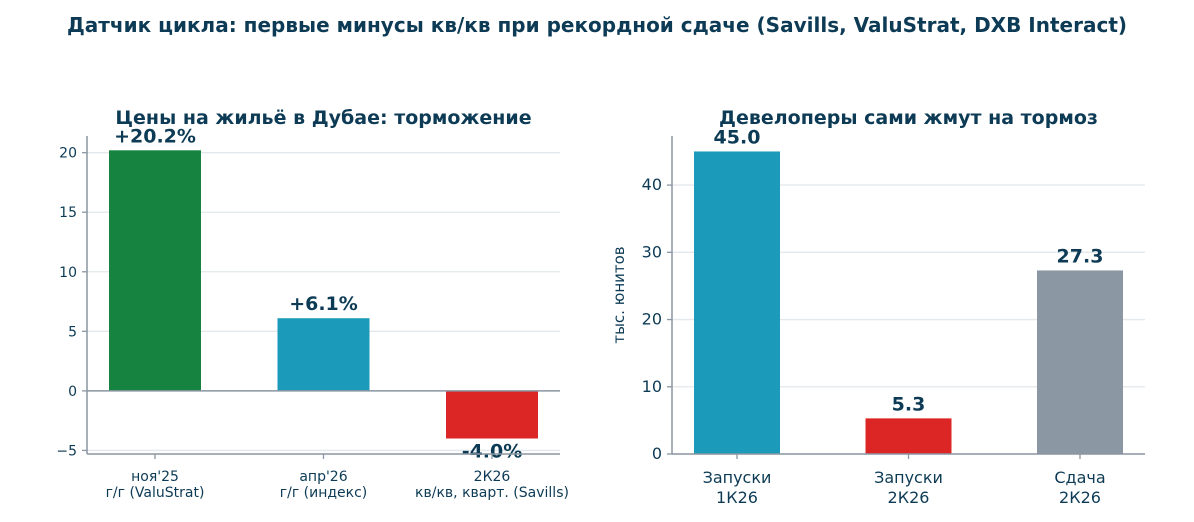 This screenshot has width=1194, height=522. What do you see at coordinates (323, 118) in the screenshot?
I see `chart-title: Цены на жильё в Дубае: торможение` at bounding box center [323, 118].